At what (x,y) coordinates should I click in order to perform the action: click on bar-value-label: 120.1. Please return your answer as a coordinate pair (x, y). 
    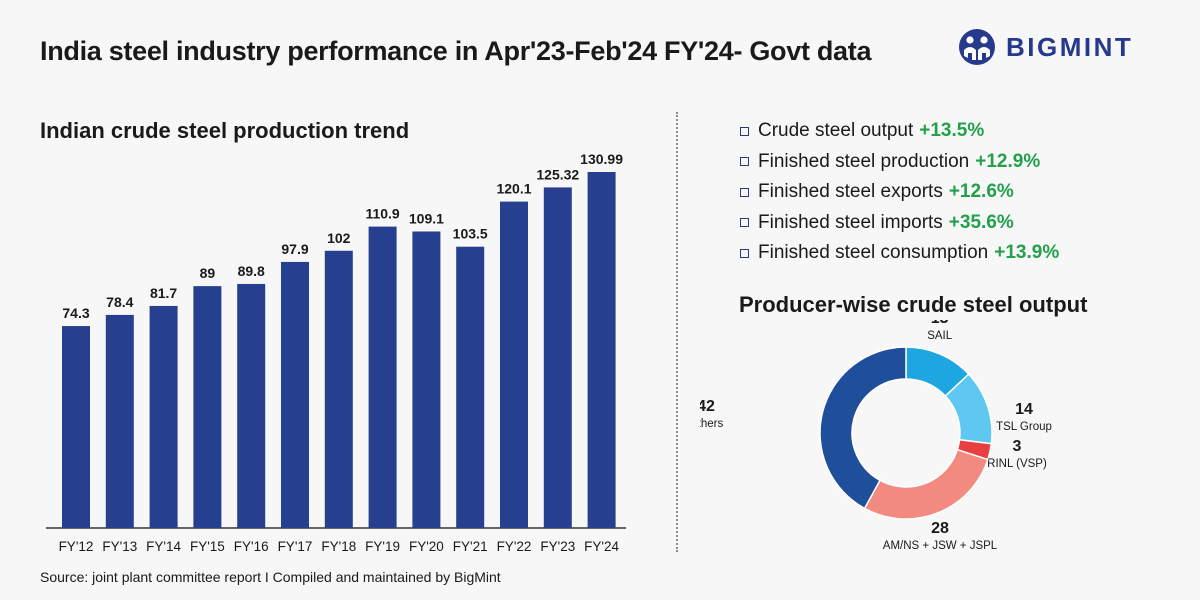
    Looking at the image, I should click on (513, 189).